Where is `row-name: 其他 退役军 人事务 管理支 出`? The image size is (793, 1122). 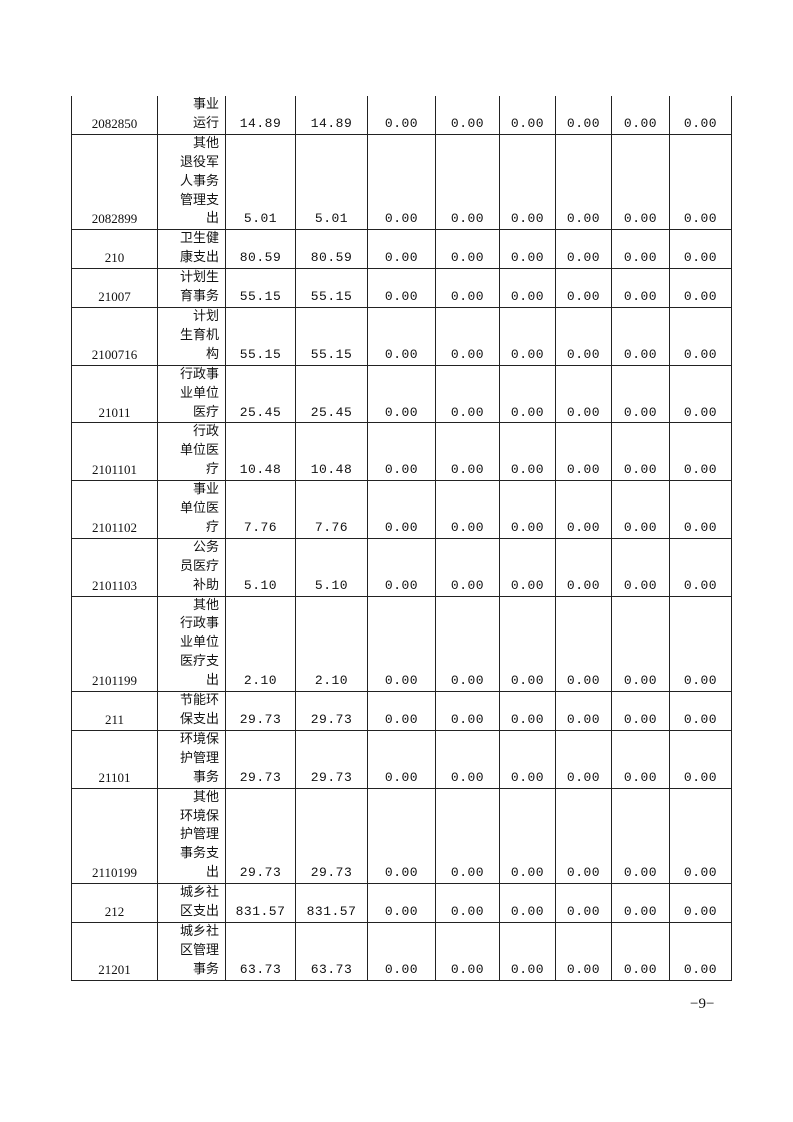
row-name: 其他 退役军 人事务 管理支 出 is located at coordinates (191, 182).